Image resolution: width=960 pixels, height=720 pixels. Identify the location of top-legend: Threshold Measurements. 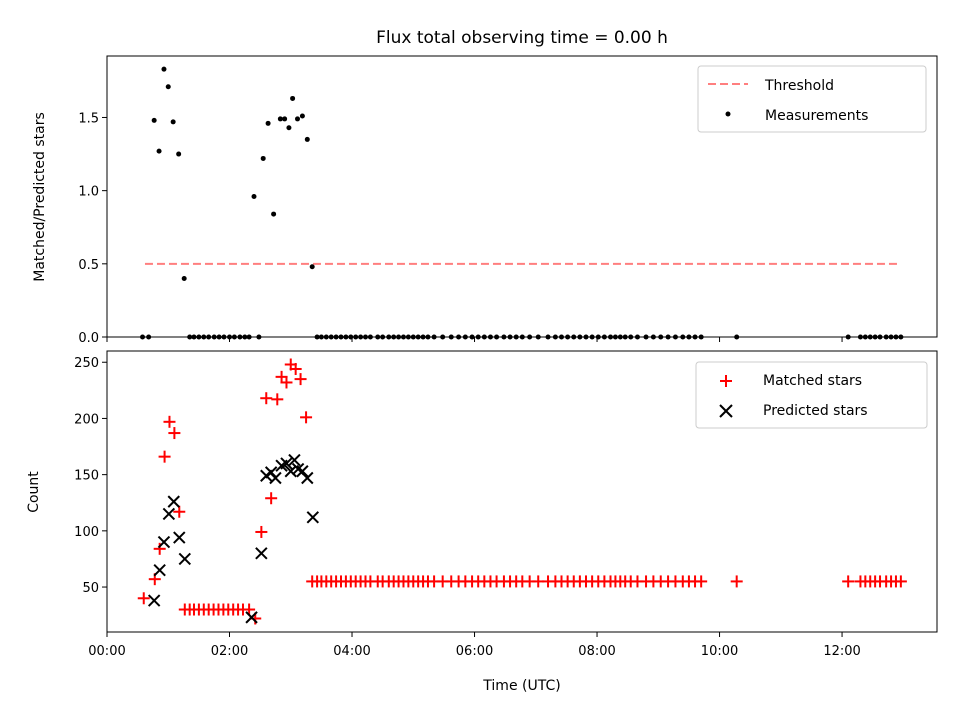
(812, 99).